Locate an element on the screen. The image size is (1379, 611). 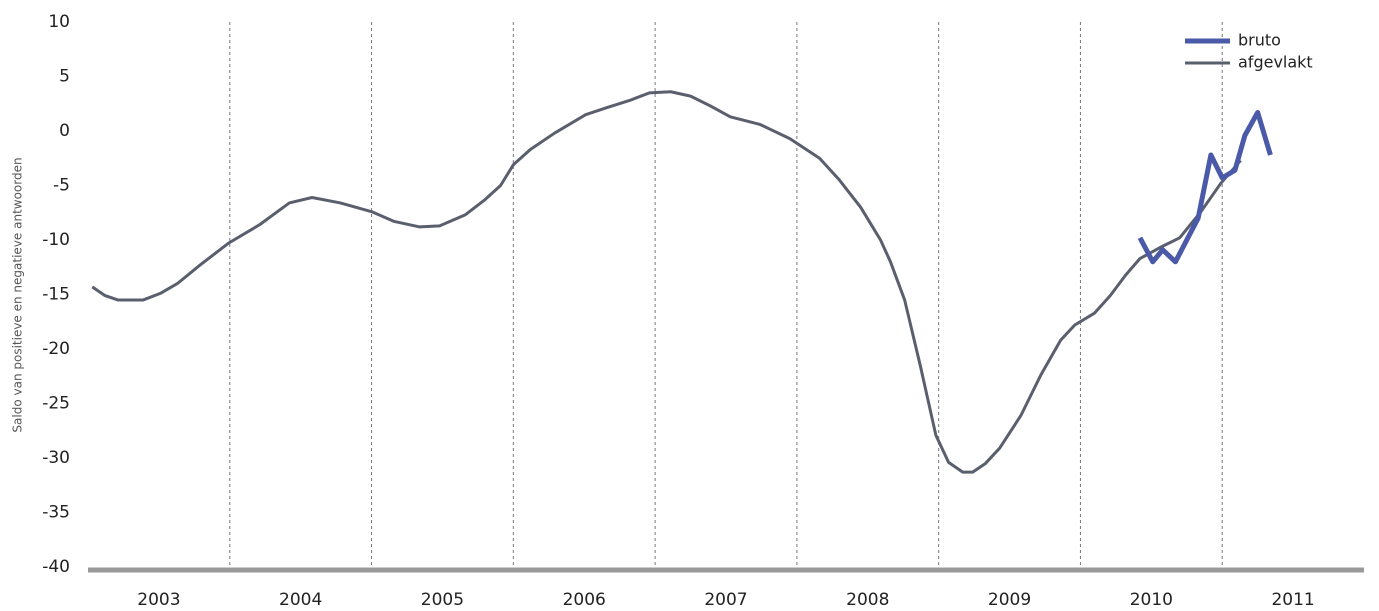
x-tick-label: 2009 is located at coordinates (1009, 600).